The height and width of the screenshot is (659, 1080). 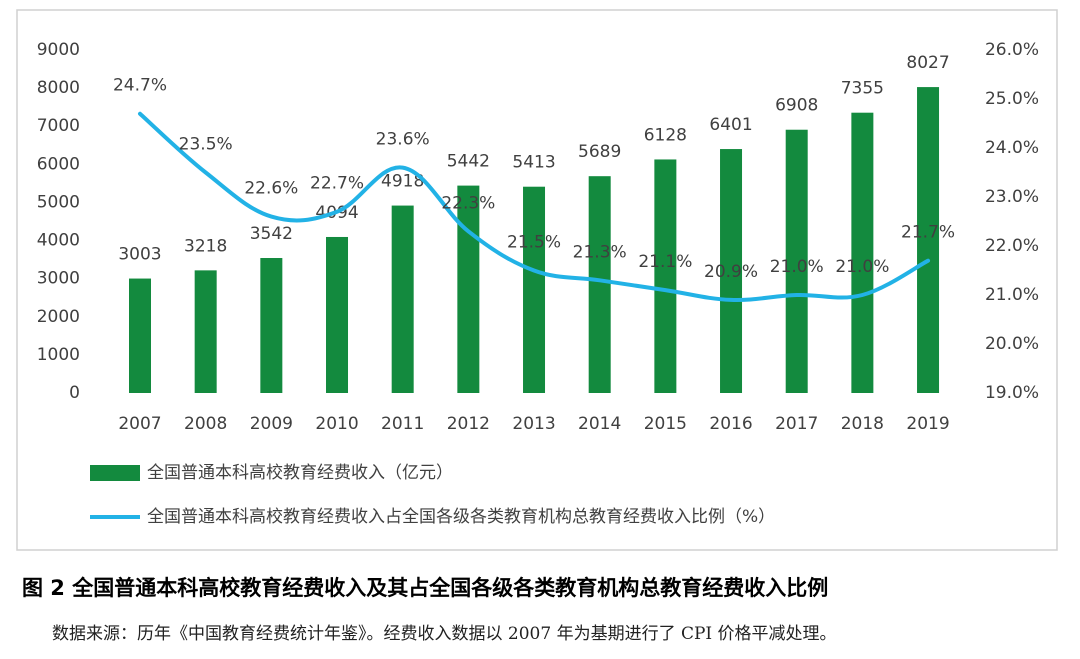 I want to click on line-value-label: 22.6%, so click(x=271, y=189).